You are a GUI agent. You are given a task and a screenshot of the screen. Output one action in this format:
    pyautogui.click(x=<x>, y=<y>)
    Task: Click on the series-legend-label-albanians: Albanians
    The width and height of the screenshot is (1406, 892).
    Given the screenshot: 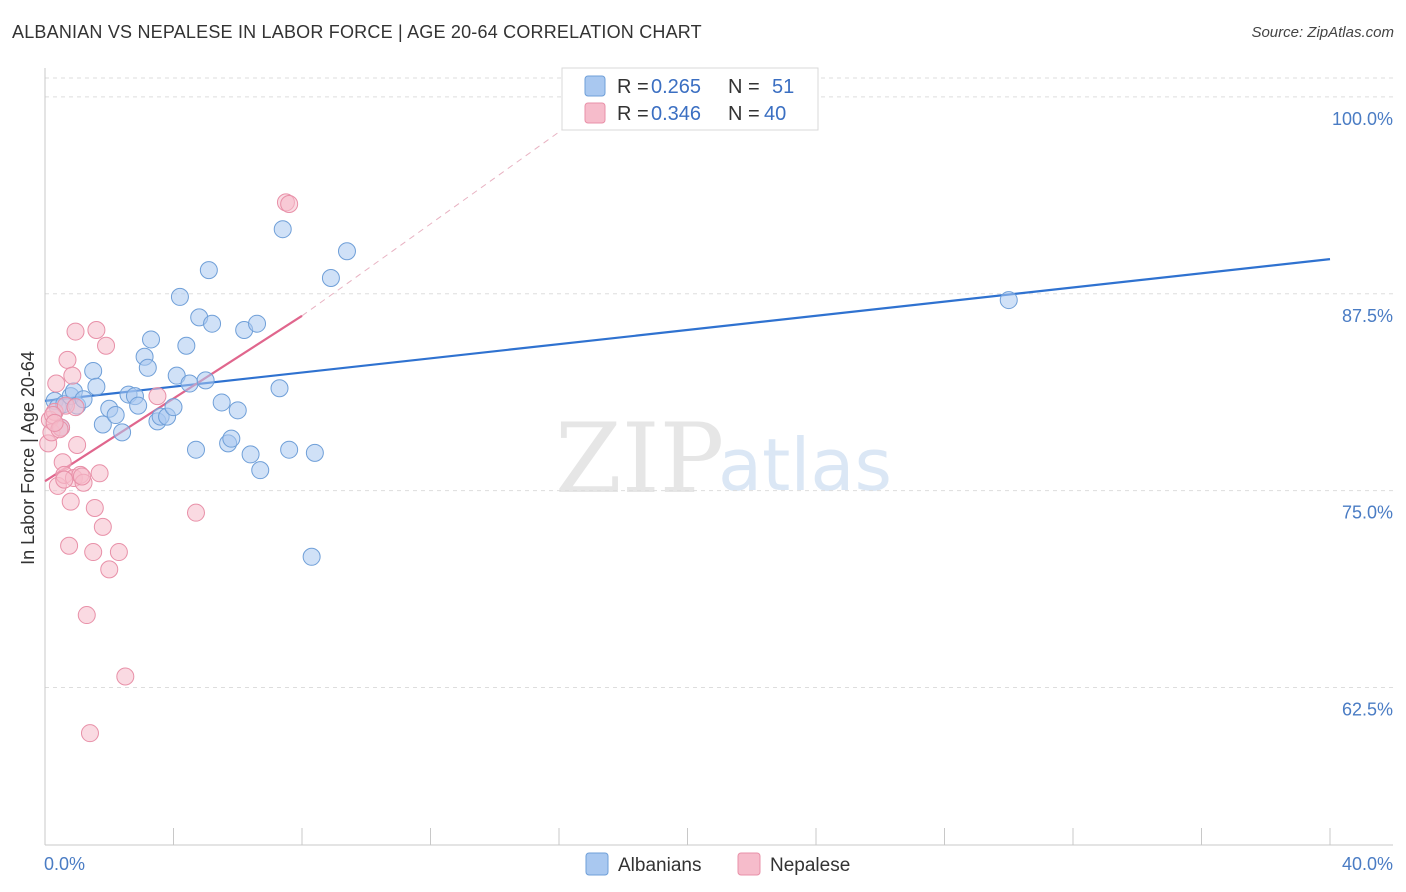 What is the action you would take?
    pyautogui.click(x=659, y=865)
    